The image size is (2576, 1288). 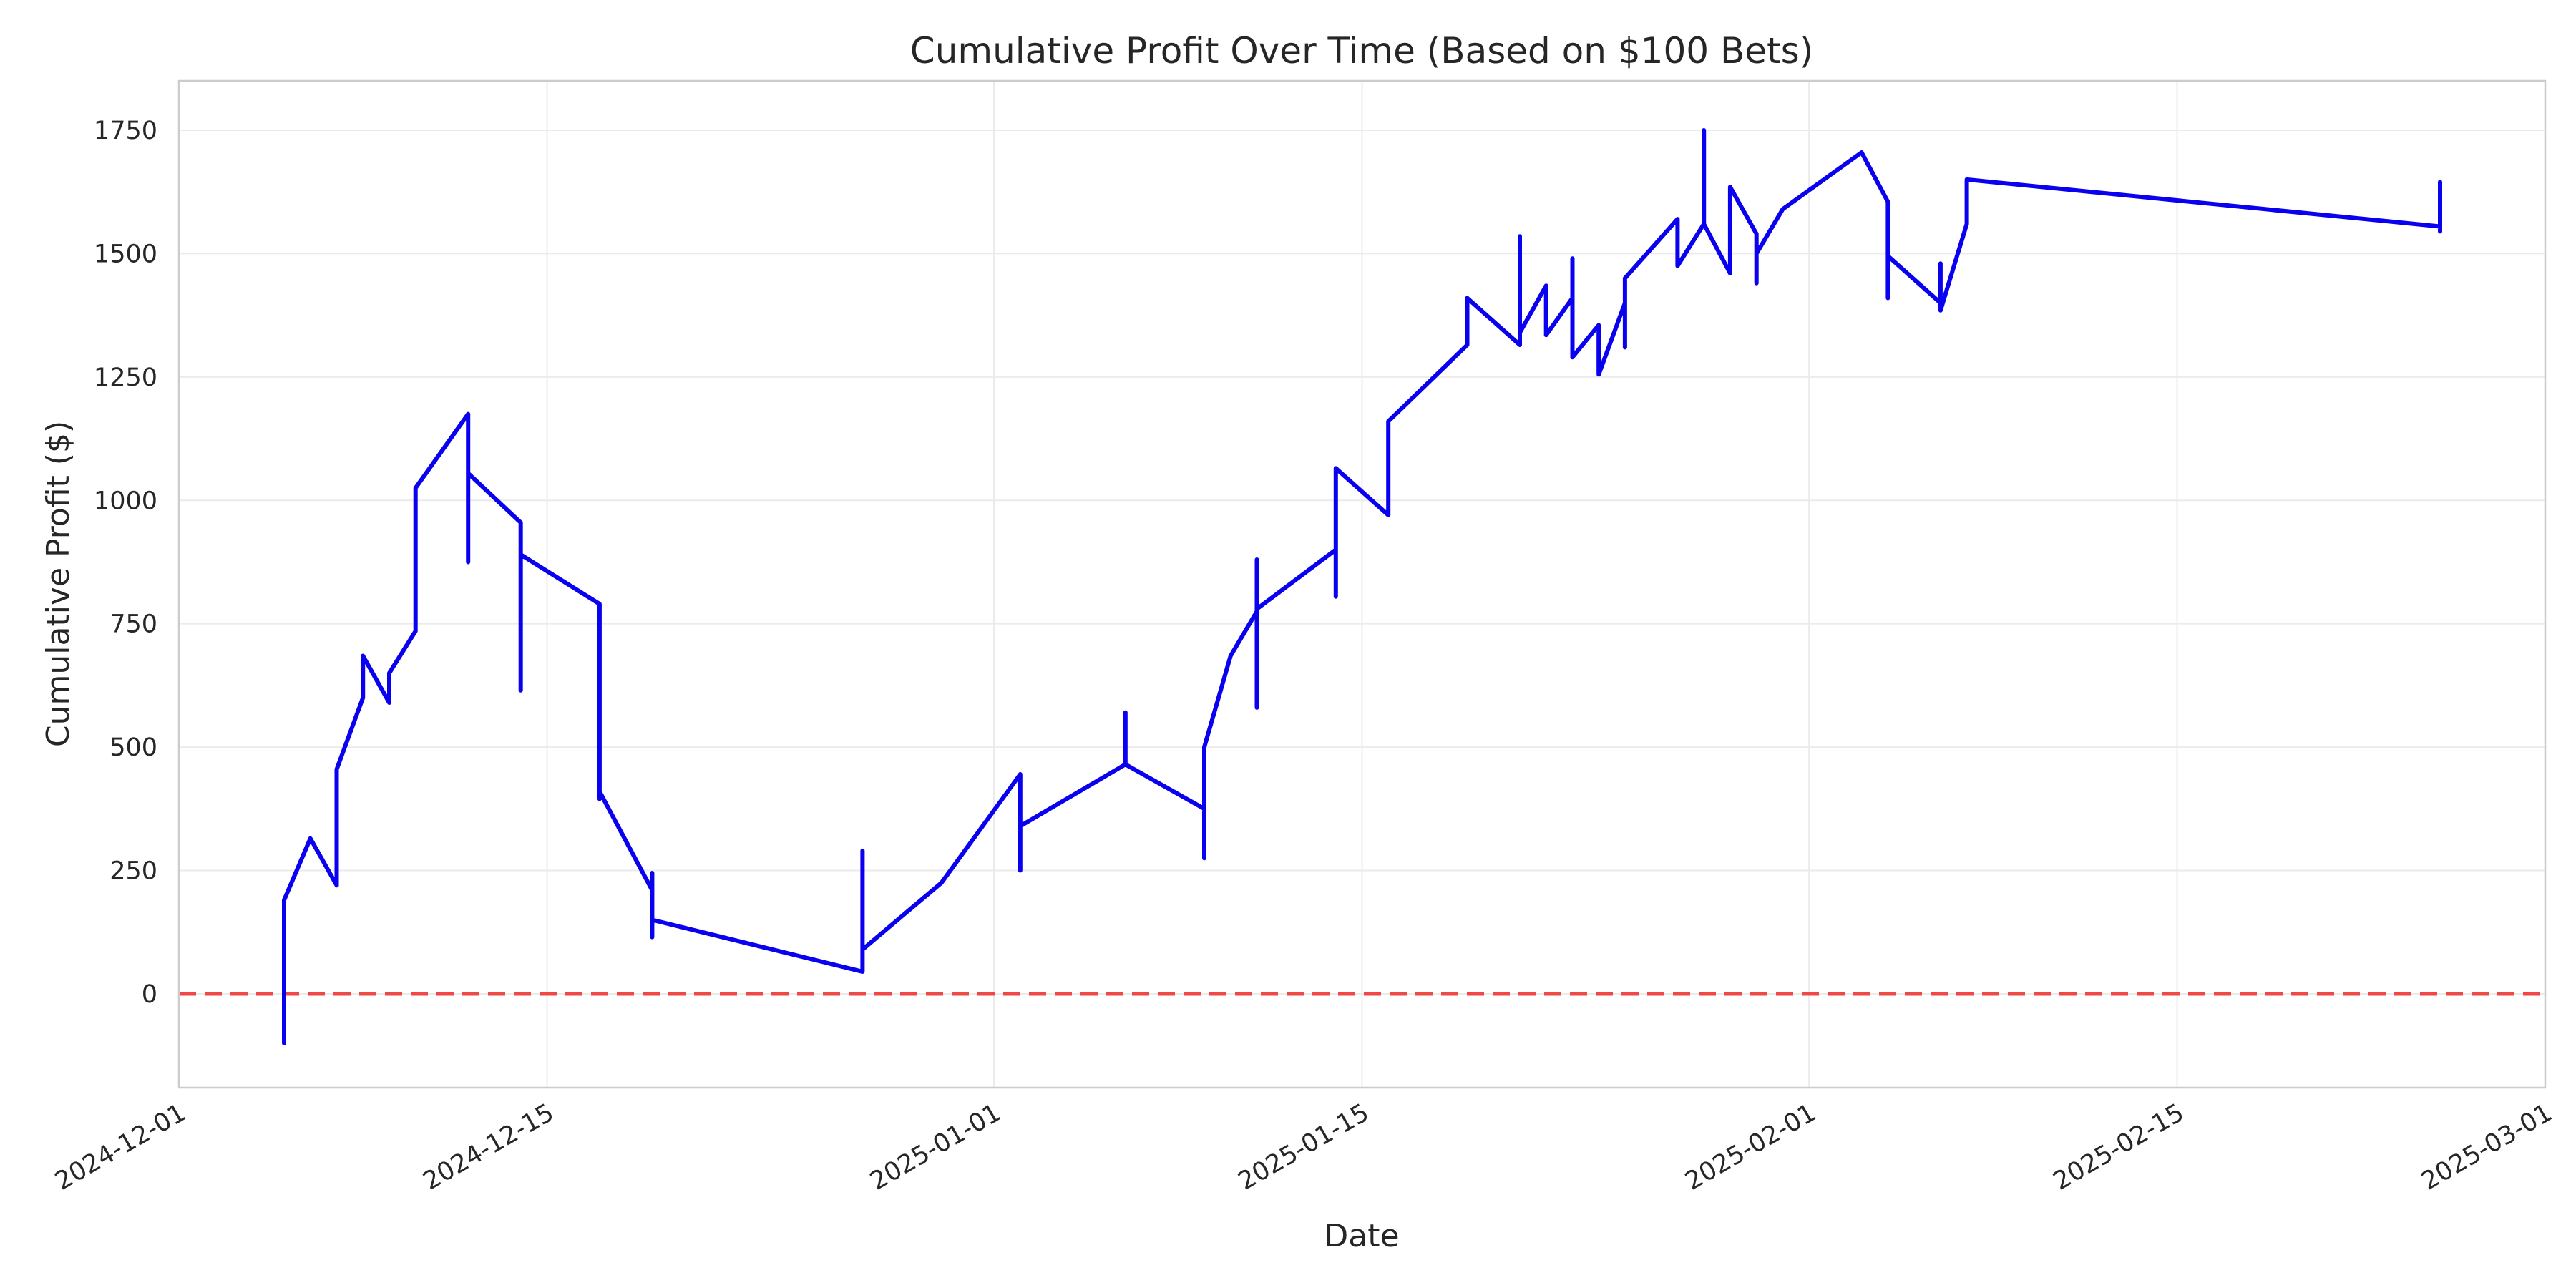 I want to click on x-axis-label: Date, so click(x=1361, y=1236).